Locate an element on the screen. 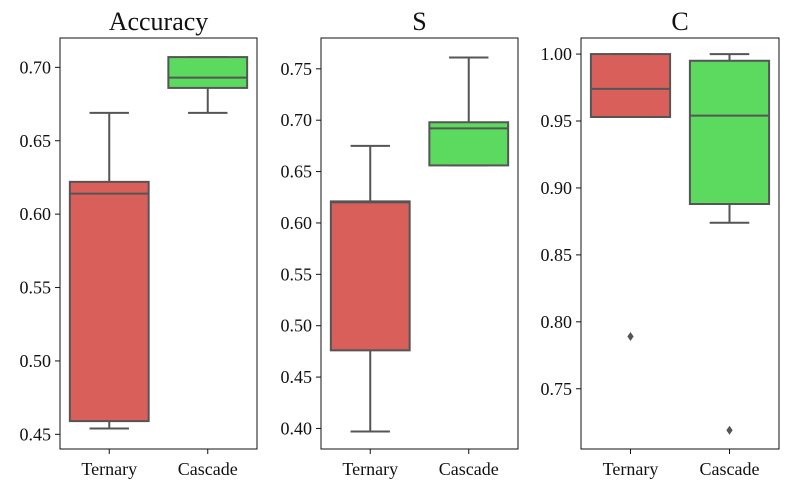 The image size is (790, 489). y-tick-label: 0.40 is located at coordinates (297, 428).